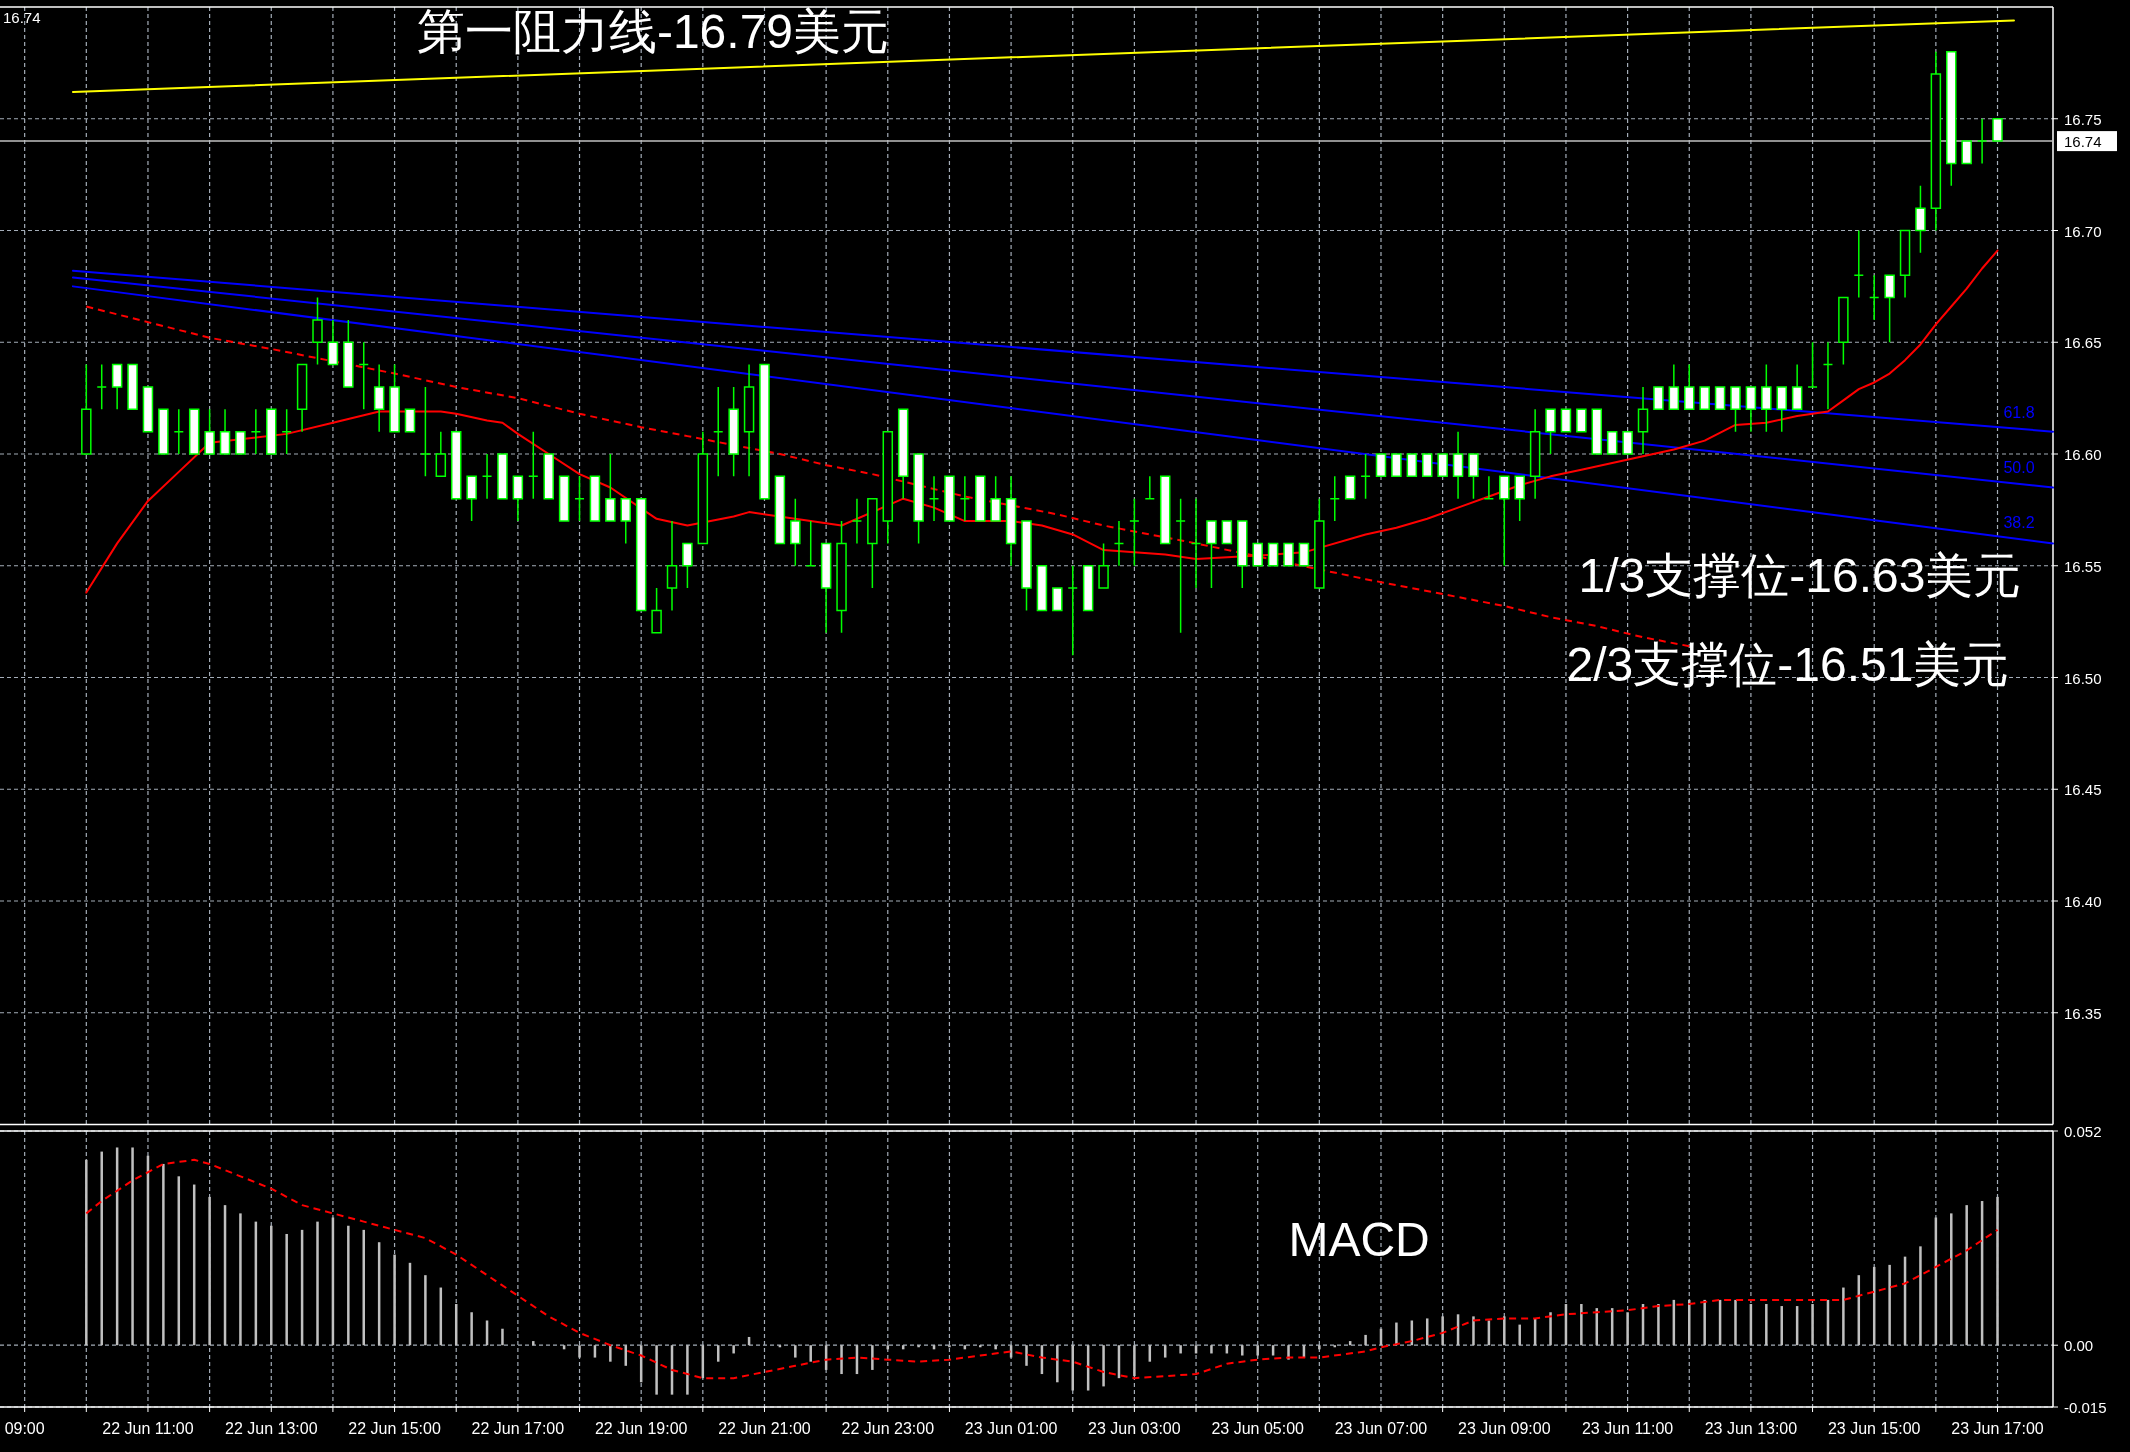 The width and height of the screenshot is (2130, 1452). What do you see at coordinates (1874, 1428) in the screenshot?
I see `x-tick-label: 23 Jun 15:00` at bounding box center [1874, 1428].